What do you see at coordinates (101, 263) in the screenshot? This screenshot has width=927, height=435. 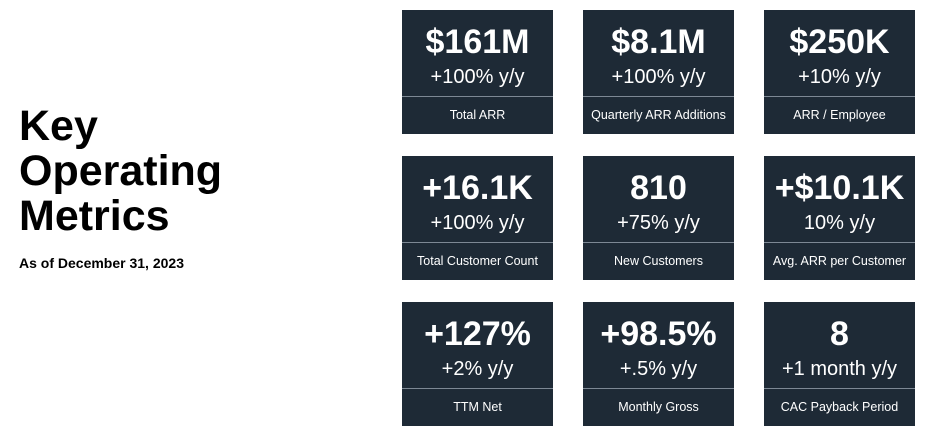 I see `as-of-date: As of December 31, 2023` at bounding box center [101, 263].